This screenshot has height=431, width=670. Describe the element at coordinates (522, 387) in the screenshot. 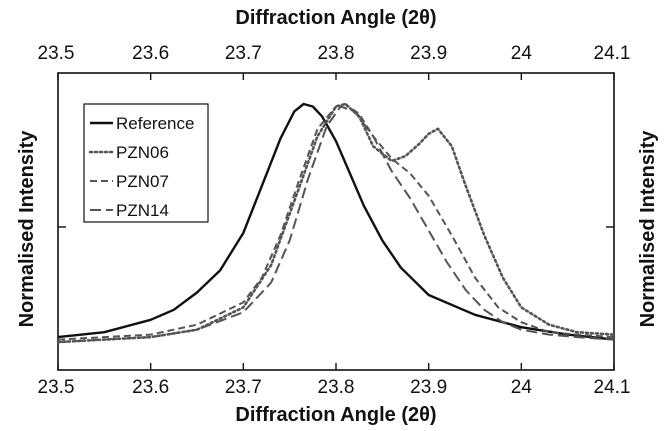

I see `x-tick-label-bottom: 24` at that location.